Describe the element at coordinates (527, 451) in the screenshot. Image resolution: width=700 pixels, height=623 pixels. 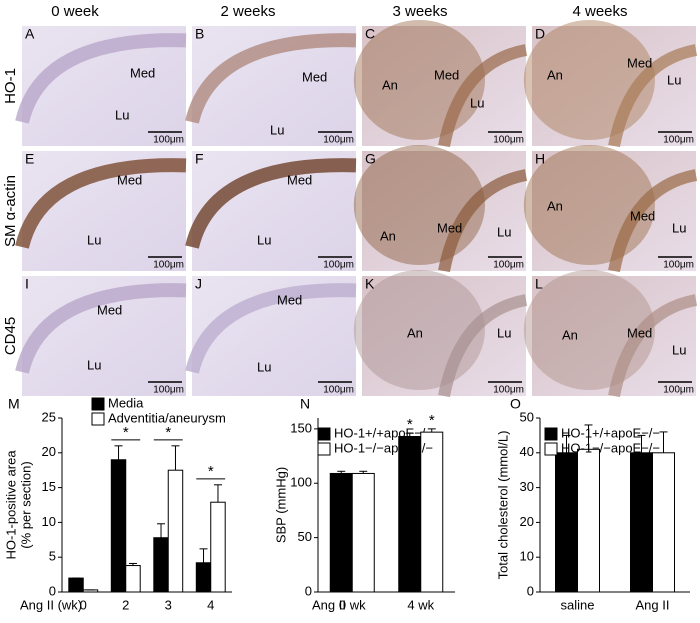
I see `y-tick-label: 40` at that location.